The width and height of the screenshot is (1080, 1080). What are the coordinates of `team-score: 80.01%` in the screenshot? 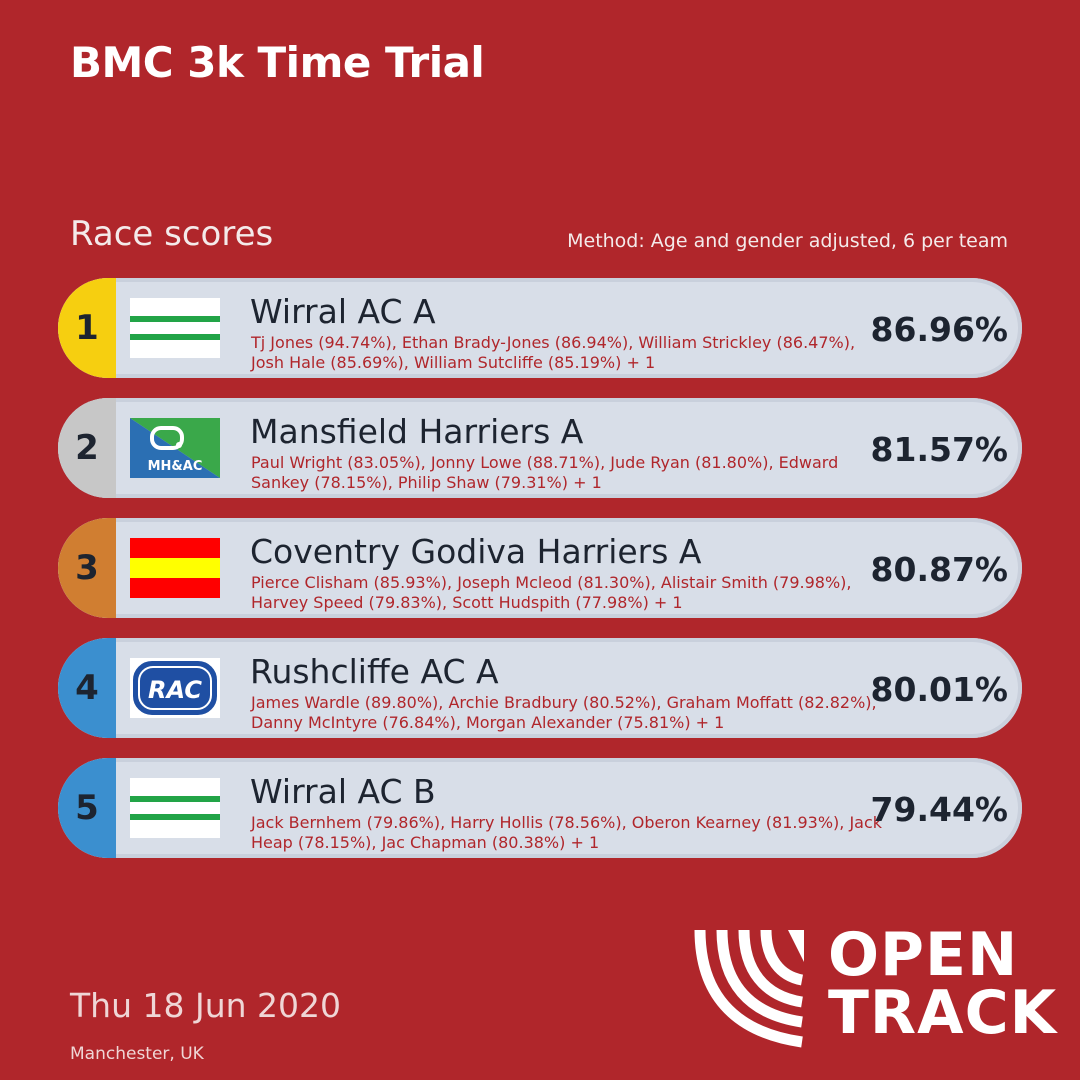 It's located at (939, 689).